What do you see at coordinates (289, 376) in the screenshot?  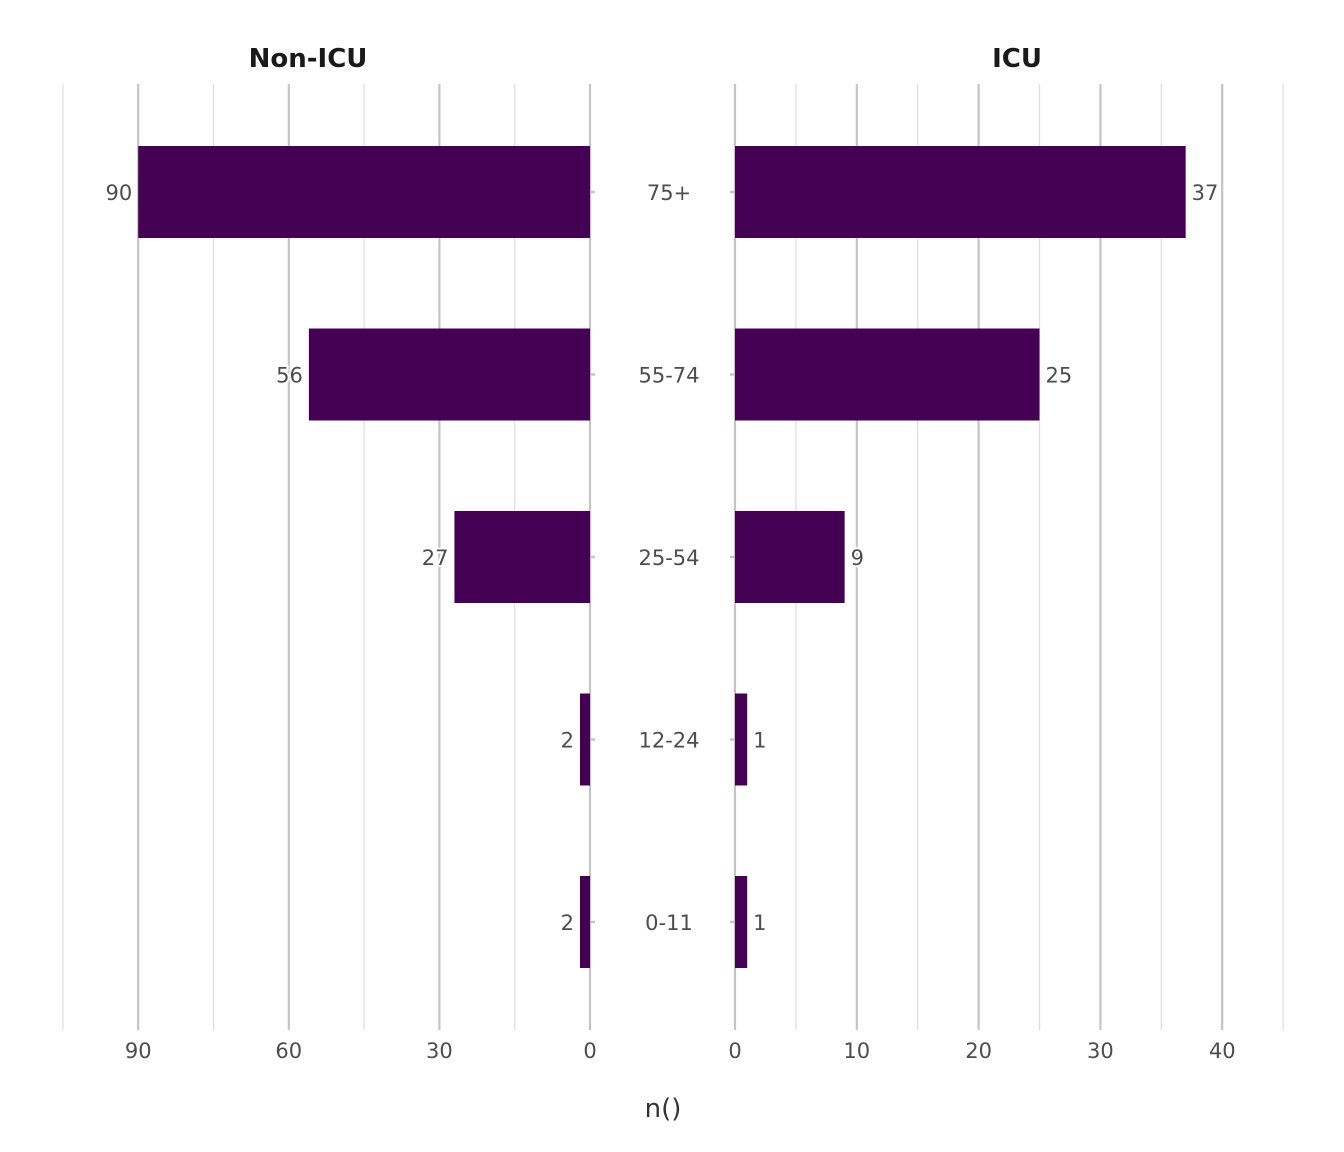 I see `value-label-non-icu: 56` at bounding box center [289, 376].